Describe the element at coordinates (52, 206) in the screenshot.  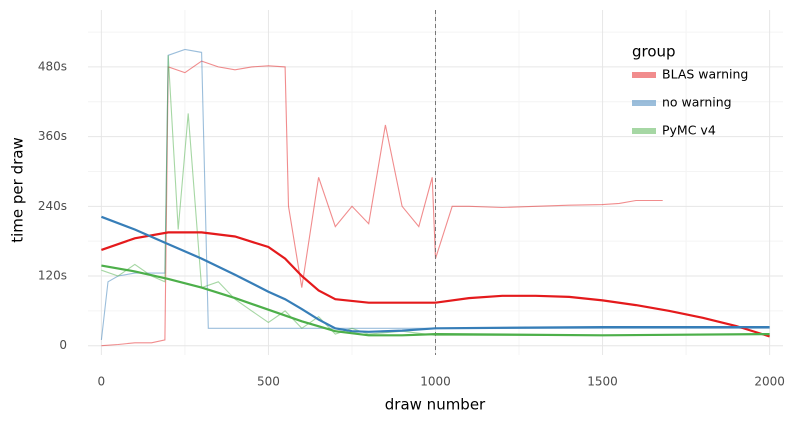
I see `y-tick-label: 240s` at that location.